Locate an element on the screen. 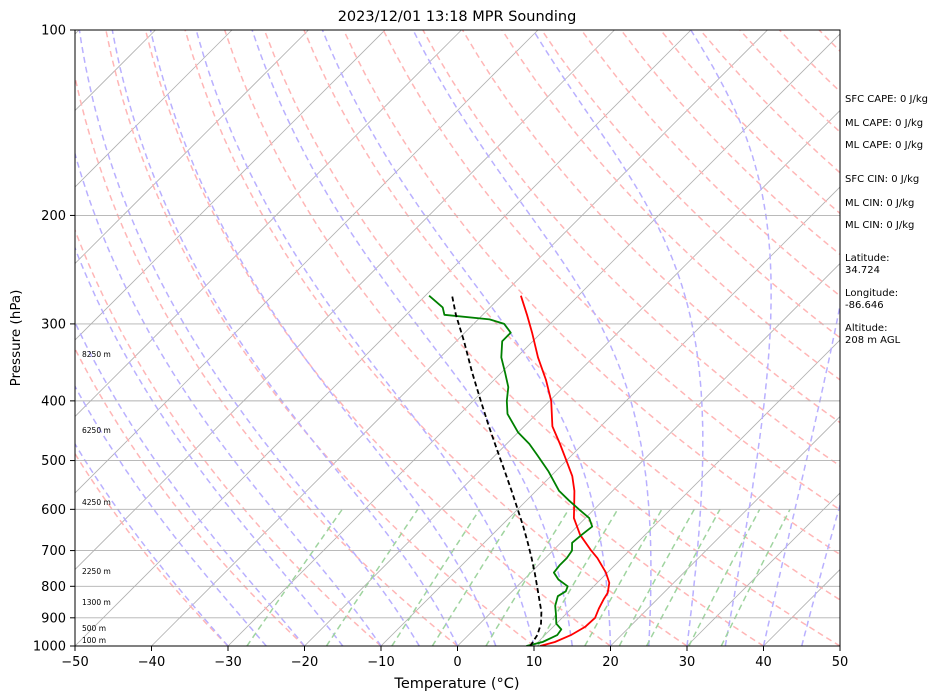 The height and width of the screenshot is (700, 947). height-labels: 100 m 500 m 1300 m 2250 m 4250 m 6250 m 8250 m is located at coordinates (96, 497).